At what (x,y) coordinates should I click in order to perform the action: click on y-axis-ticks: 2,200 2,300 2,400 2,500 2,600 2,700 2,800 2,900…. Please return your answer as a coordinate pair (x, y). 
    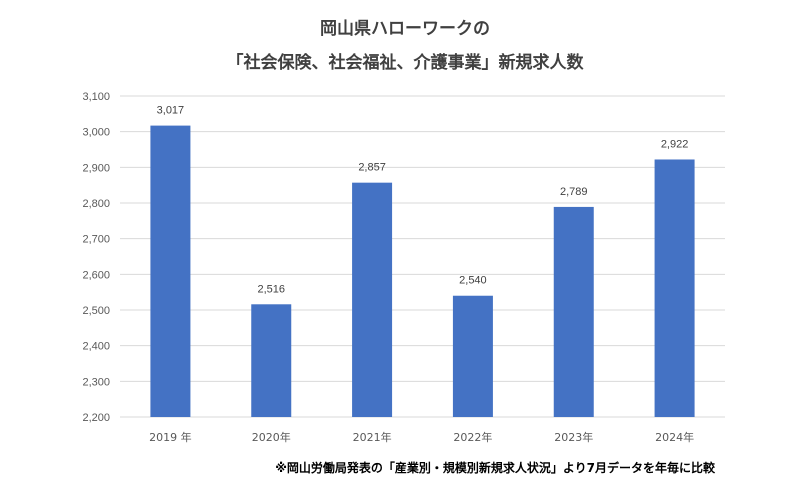
    Looking at the image, I should click on (96, 257).